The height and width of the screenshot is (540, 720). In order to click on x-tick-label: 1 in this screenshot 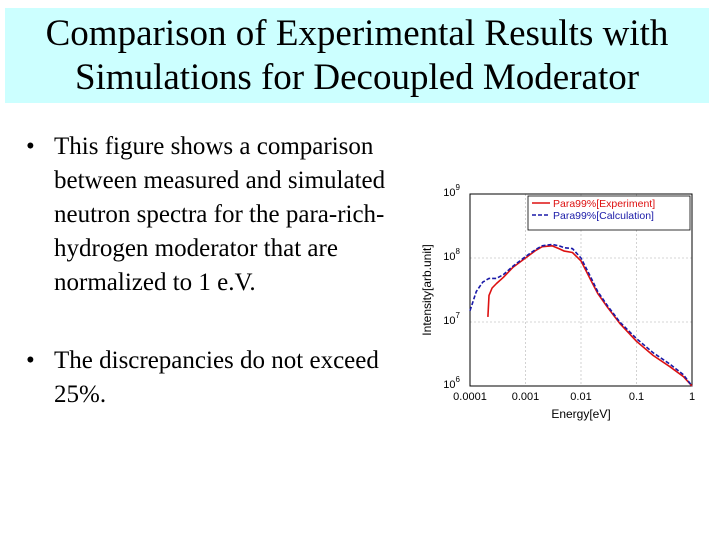, I will do `click(692, 397)`.